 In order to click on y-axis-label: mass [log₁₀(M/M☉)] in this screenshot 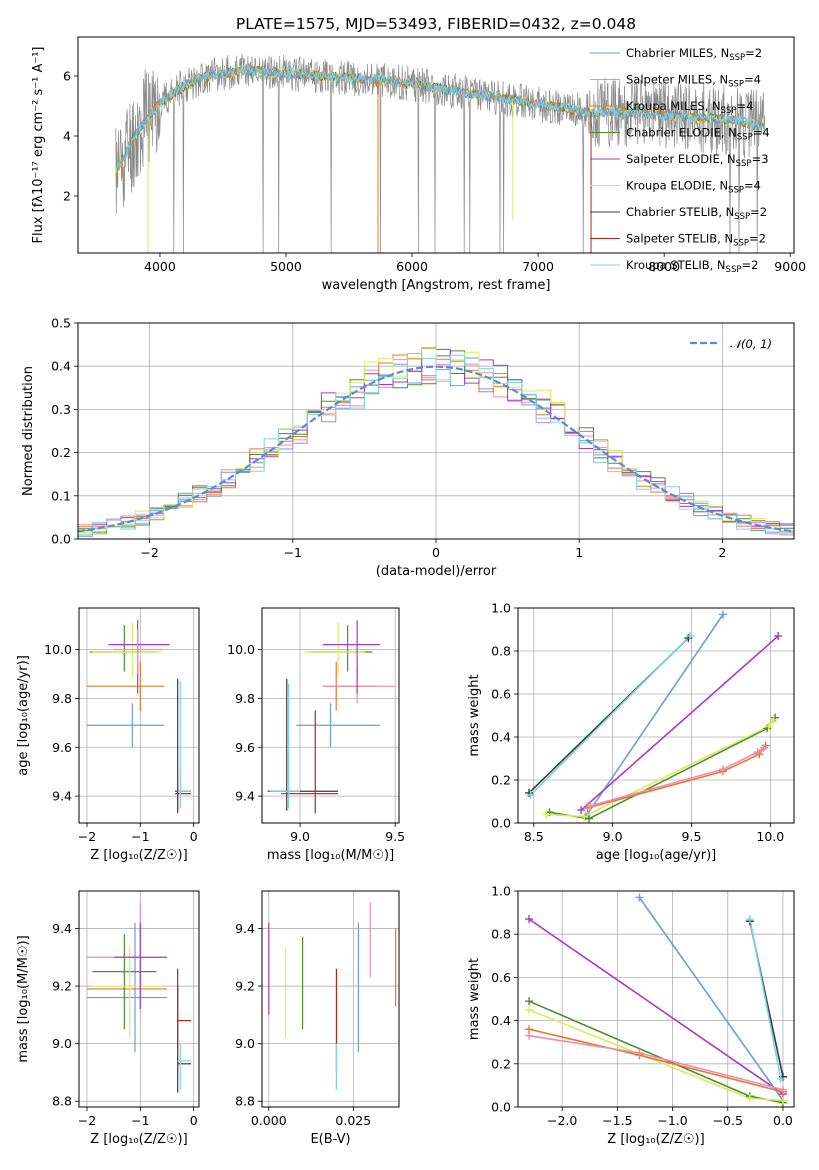, I will do `click(23, 998)`.